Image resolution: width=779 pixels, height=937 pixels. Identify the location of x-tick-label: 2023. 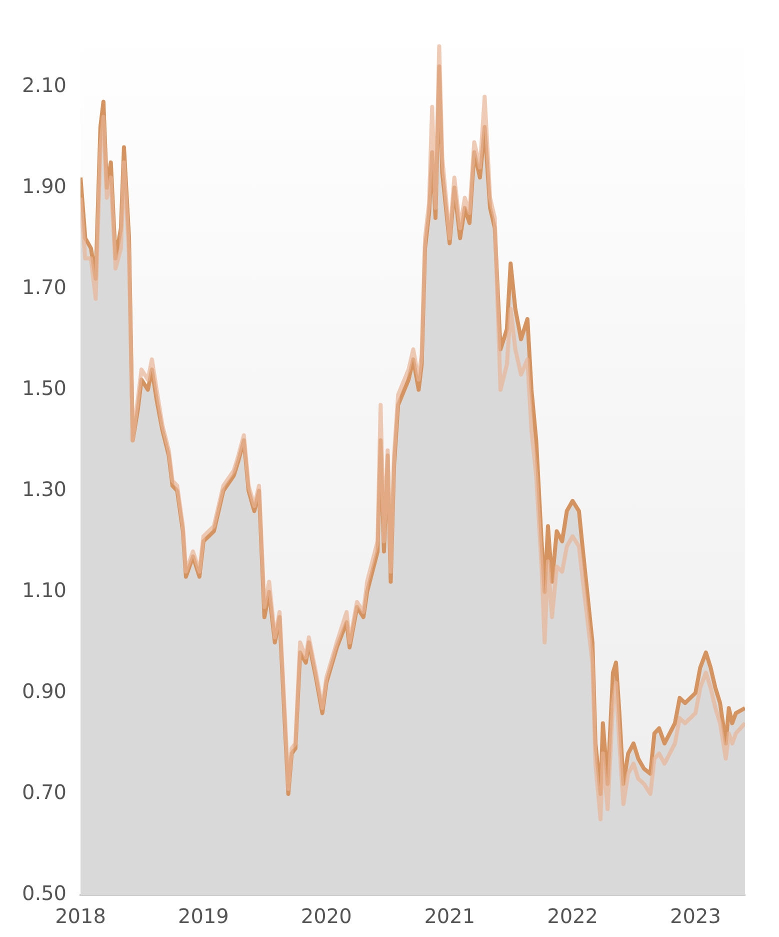
(695, 916).